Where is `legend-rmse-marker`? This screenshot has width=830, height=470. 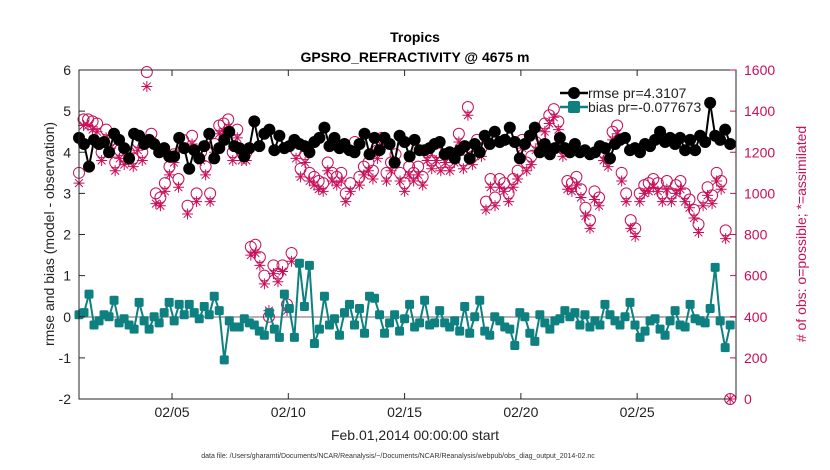
legend-rmse-marker is located at coordinates (574, 93).